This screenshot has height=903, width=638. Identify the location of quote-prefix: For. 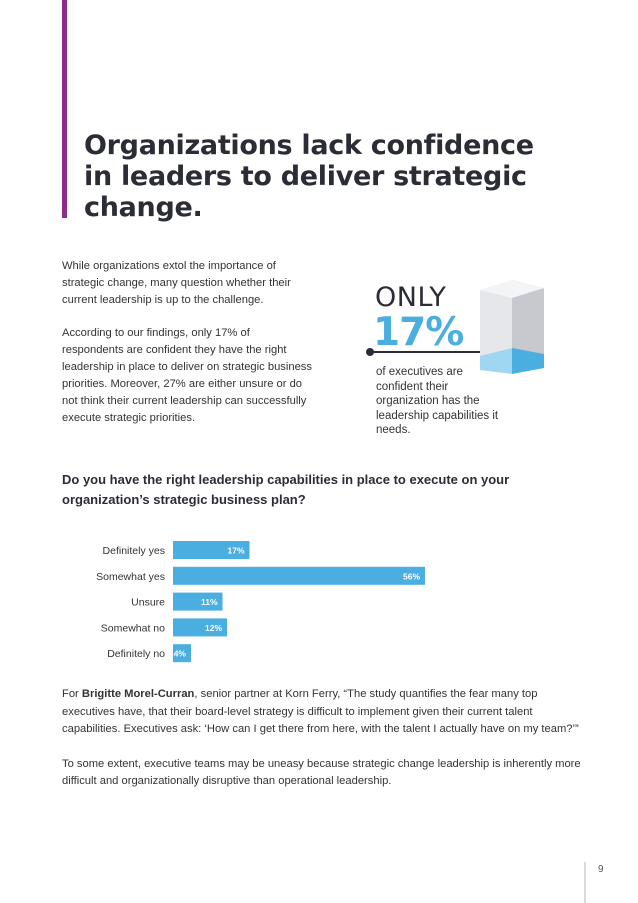
(72, 694).